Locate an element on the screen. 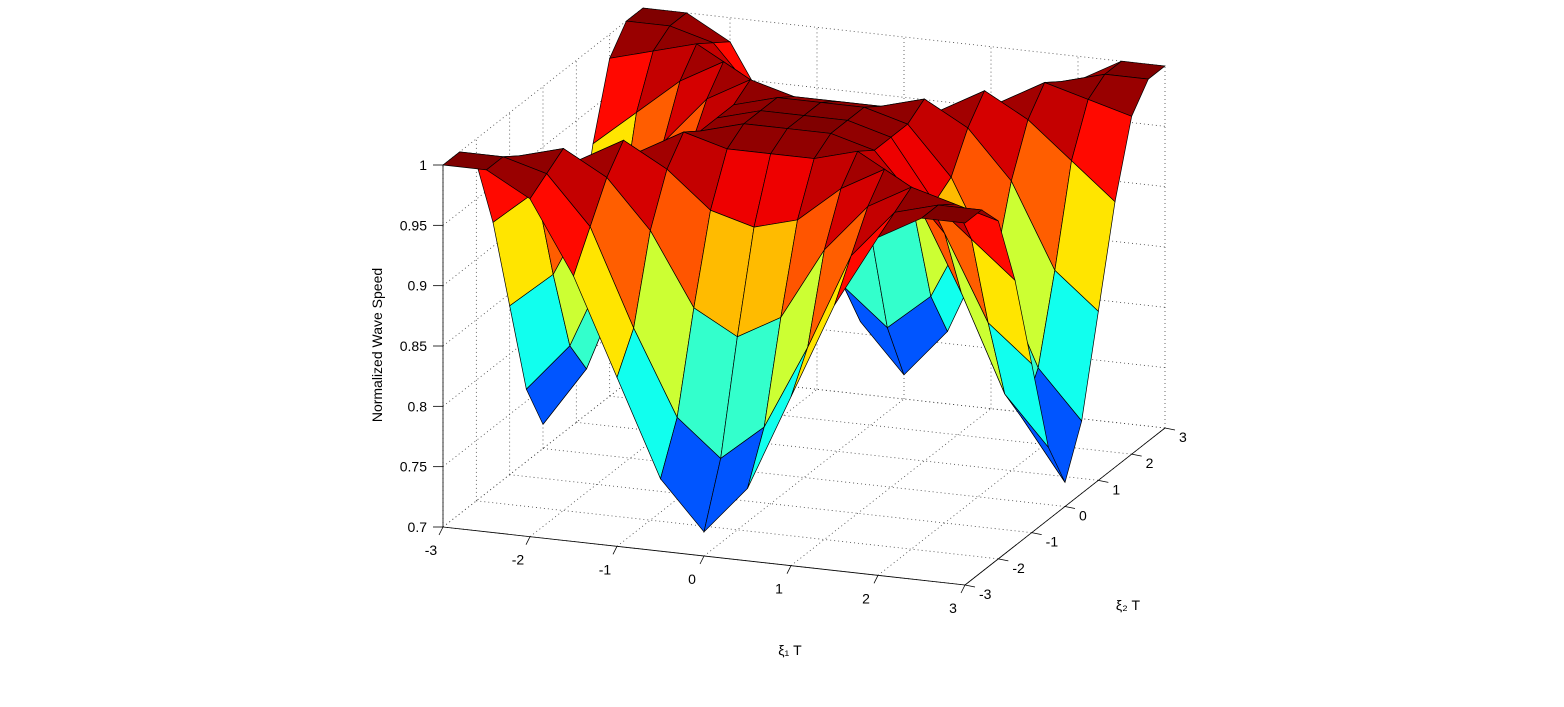 The width and height of the screenshot is (1564, 707). surface-patch is located at coordinates (951, 214).